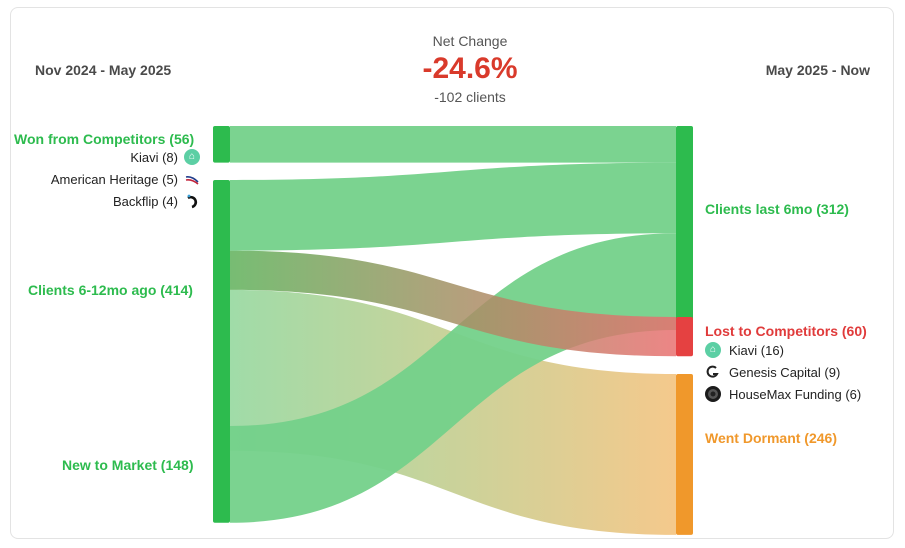 This screenshot has height=548, width=905. What do you see at coordinates (104, 139) in the screenshot?
I see `node-label-won-from-competitors: Won from Competitors (56)` at bounding box center [104, 139].